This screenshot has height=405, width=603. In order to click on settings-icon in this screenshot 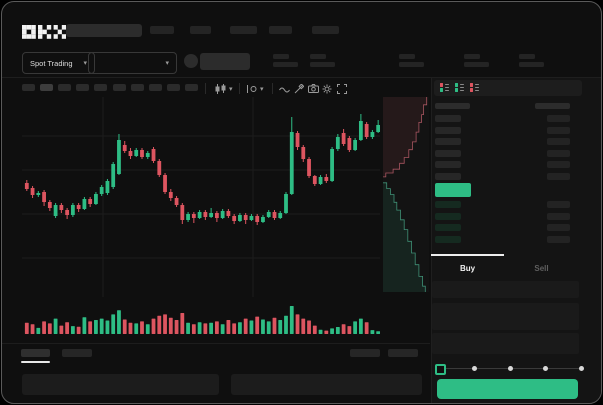, I will do `click(327, 88)`.